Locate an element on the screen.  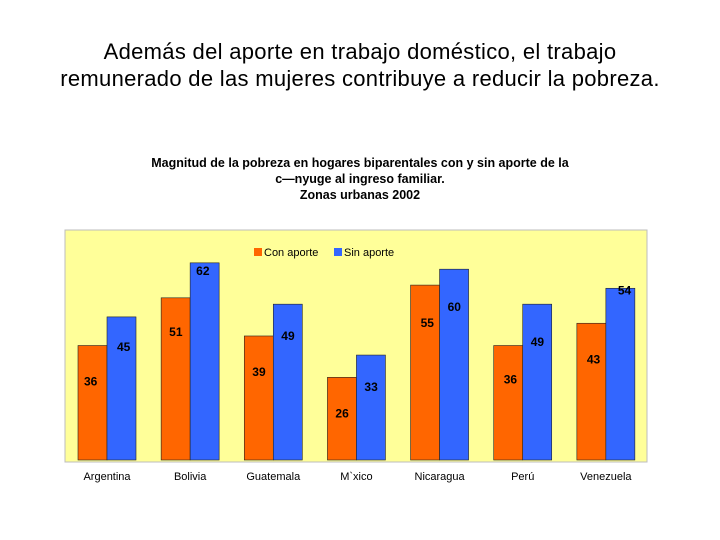
bar-per-con is located at coordinates (508, 403).